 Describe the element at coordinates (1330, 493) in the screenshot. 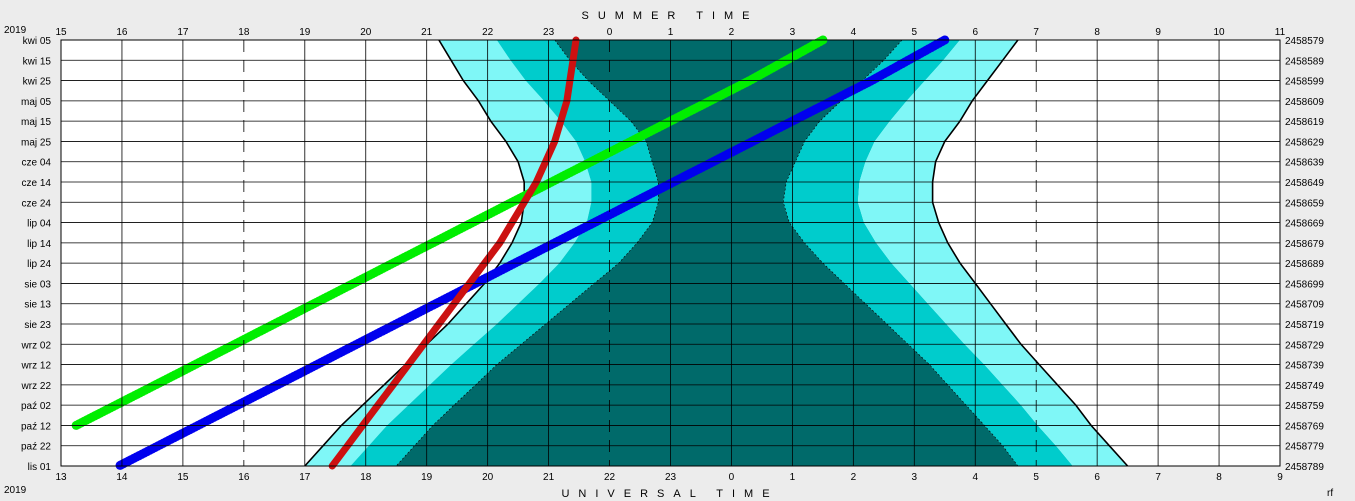

I see `corner-label: rf` at that location.